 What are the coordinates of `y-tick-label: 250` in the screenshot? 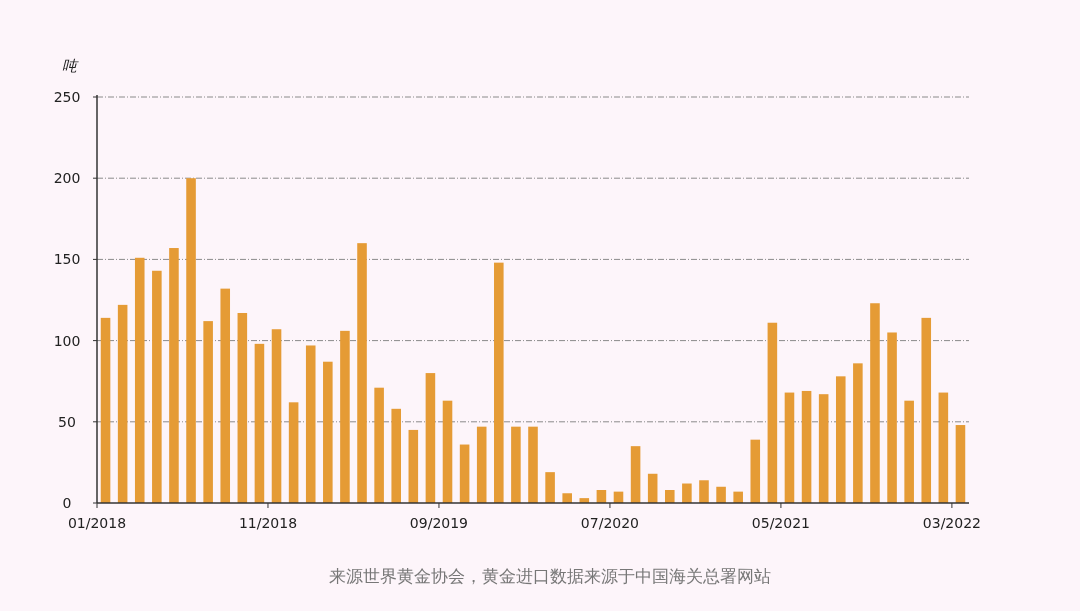 It's located at (67, 97).